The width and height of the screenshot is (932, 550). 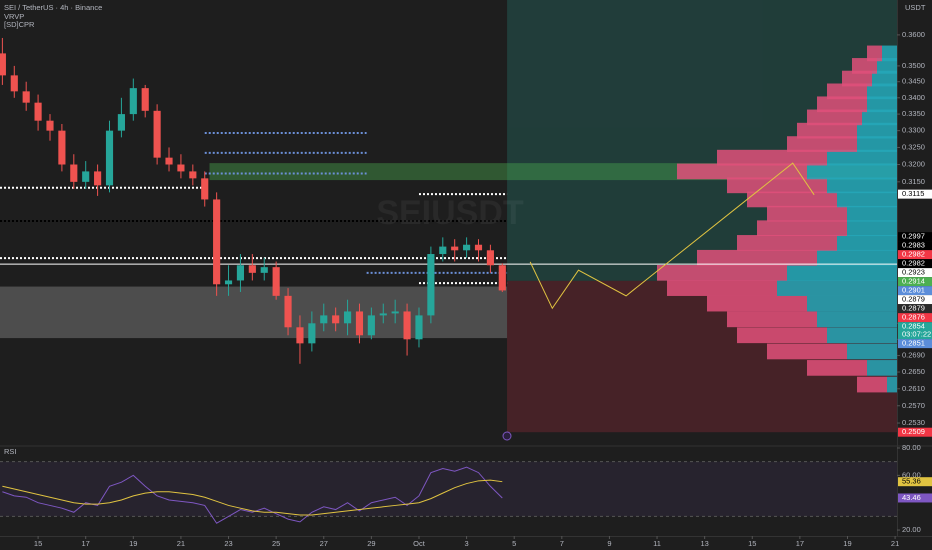 I want to click on price-label: 0.2901, so click(x=913, y=290).